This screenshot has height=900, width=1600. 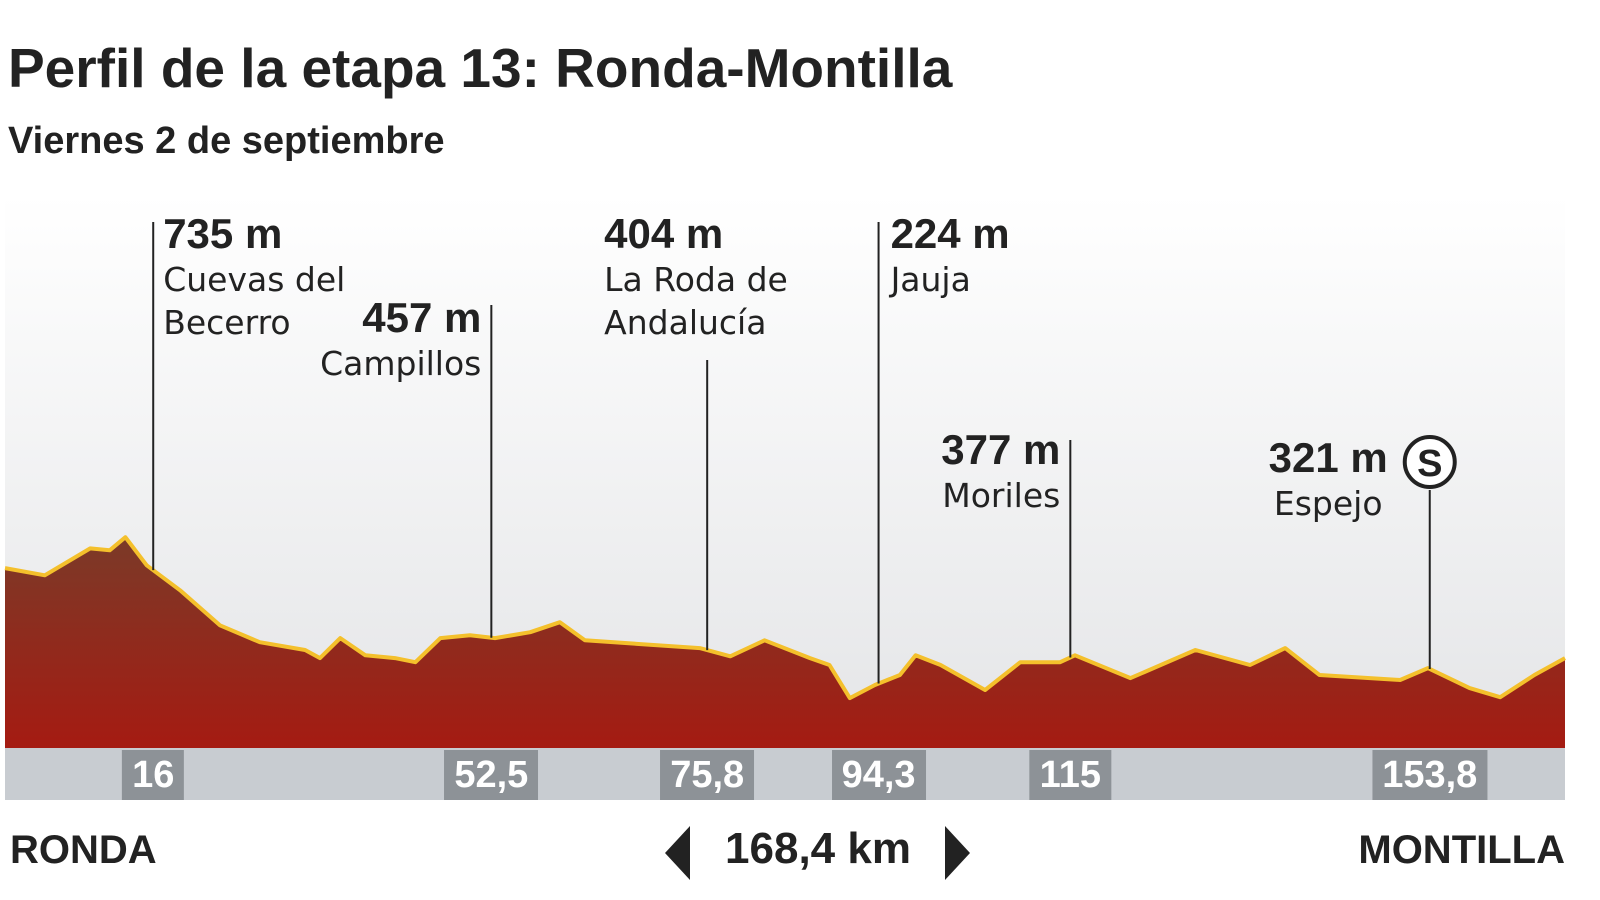 I want to click on end-label: MONTILLA, so click(x=1461, y=850).